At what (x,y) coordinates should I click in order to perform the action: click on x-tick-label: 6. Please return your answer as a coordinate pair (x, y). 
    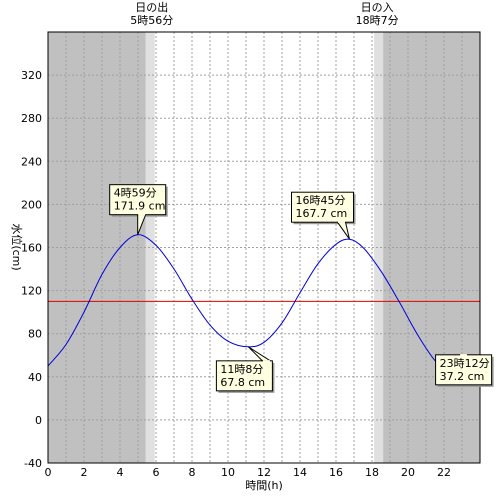
    Looking at the image, I should click on (156, 472).